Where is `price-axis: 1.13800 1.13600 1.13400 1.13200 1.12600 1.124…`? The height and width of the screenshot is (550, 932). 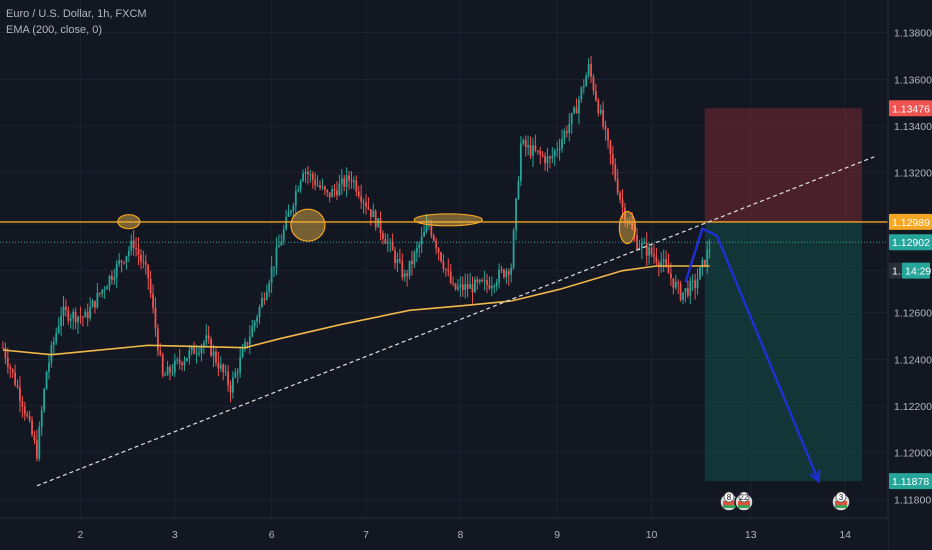
price-axis: 1.13800 1.13600 1.13400 1.13200 1.12600 1.124… is located at coordinates (909, 275).